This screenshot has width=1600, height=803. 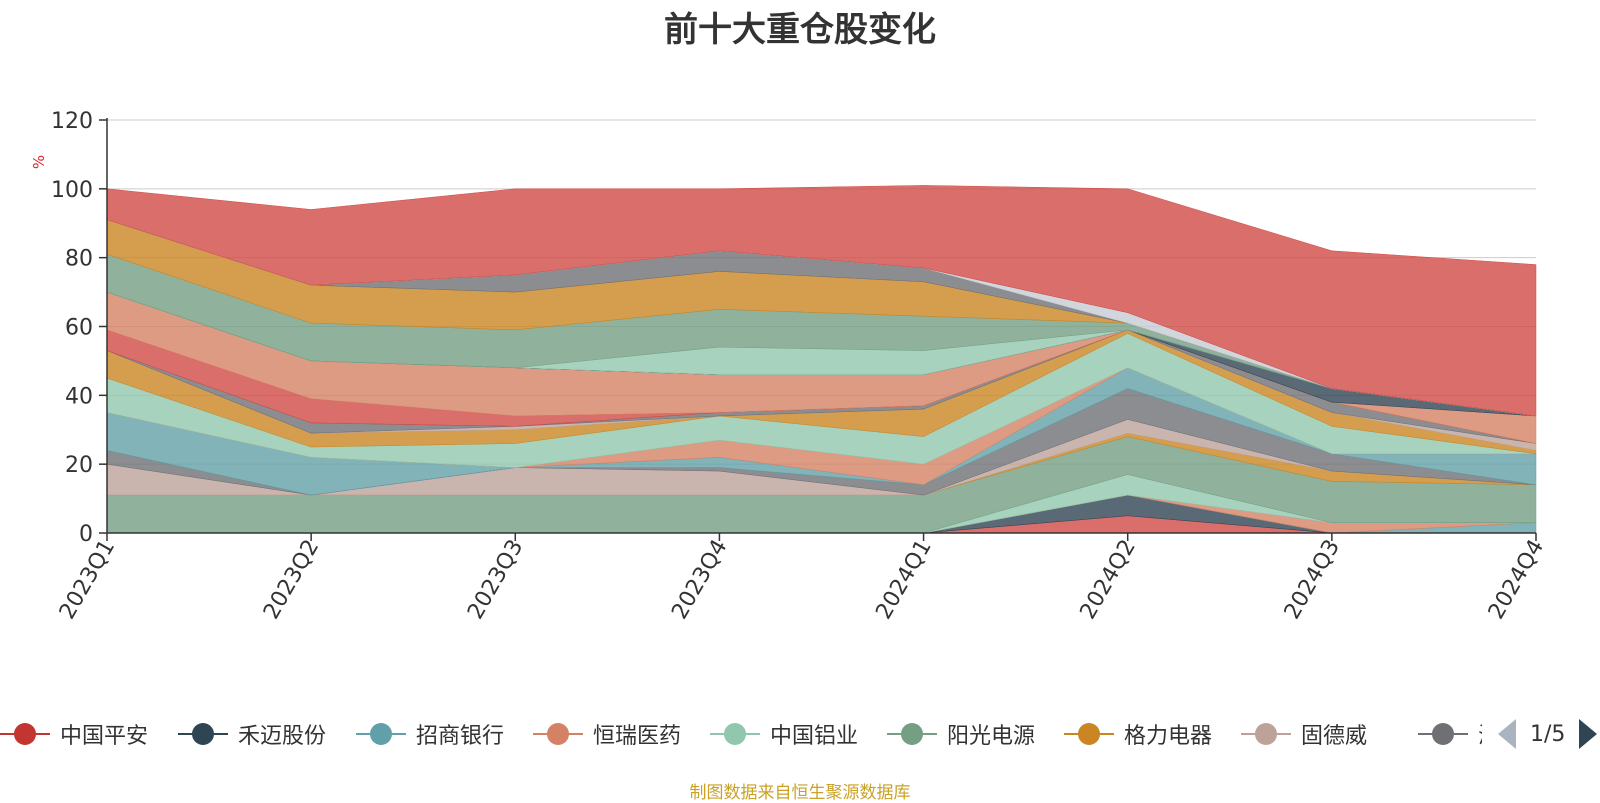 What do you see at coordinates (87, 580) in the screenshot?
I see `x-tick-label-2023Q1: 2023Q1` at bounding box center [87, 580].